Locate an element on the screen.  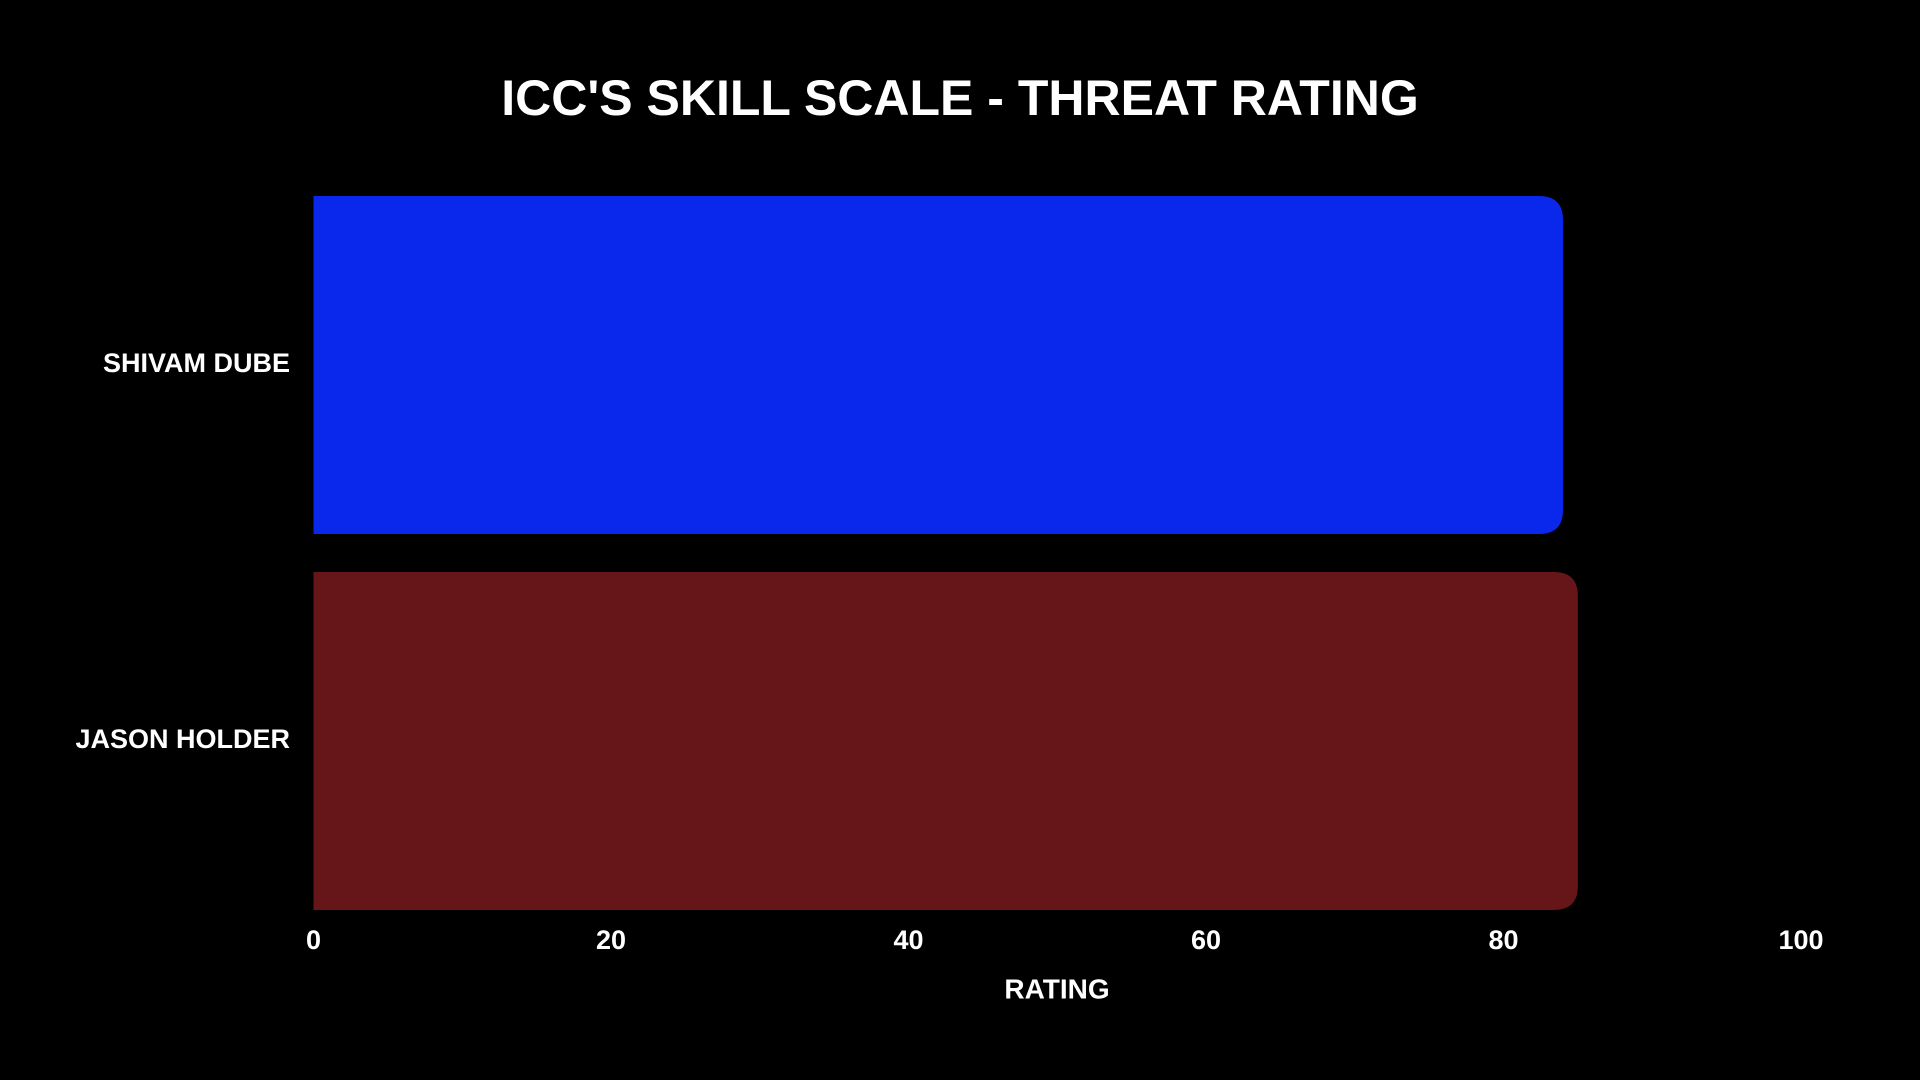
x-tick-label: 100 is located at coordinates (1800, 940).